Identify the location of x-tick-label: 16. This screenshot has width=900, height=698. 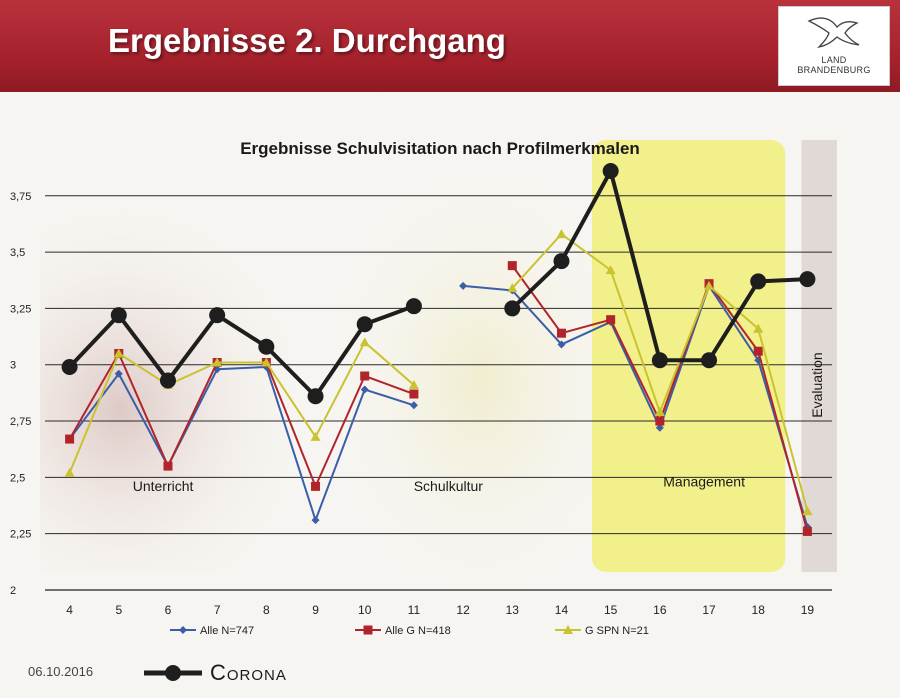
(660, 610).